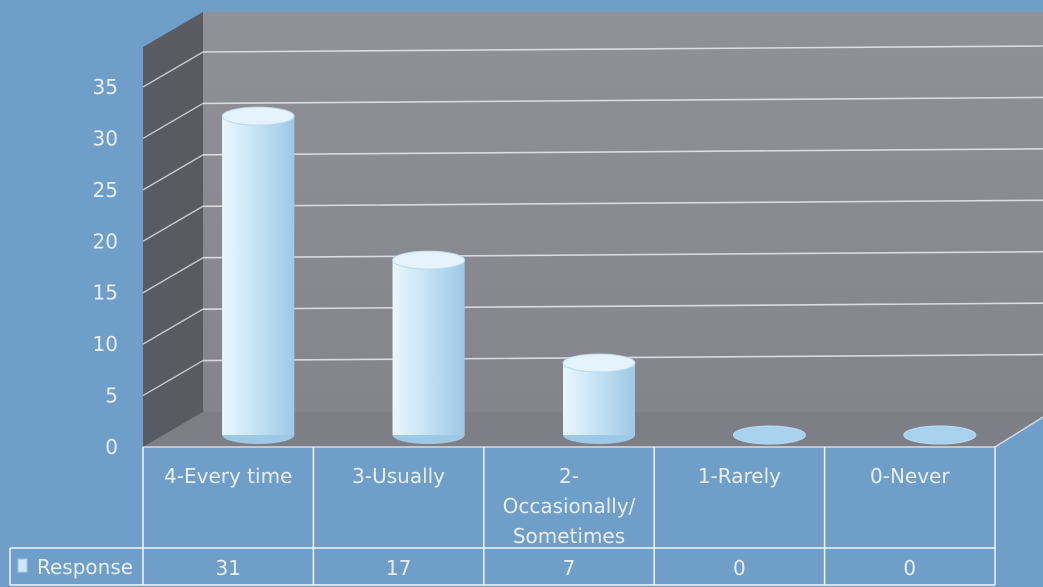 Image resolution: width=1043 pixels, height=587 pixels. I want to click on legend-cell: Response, so click(75, 567).